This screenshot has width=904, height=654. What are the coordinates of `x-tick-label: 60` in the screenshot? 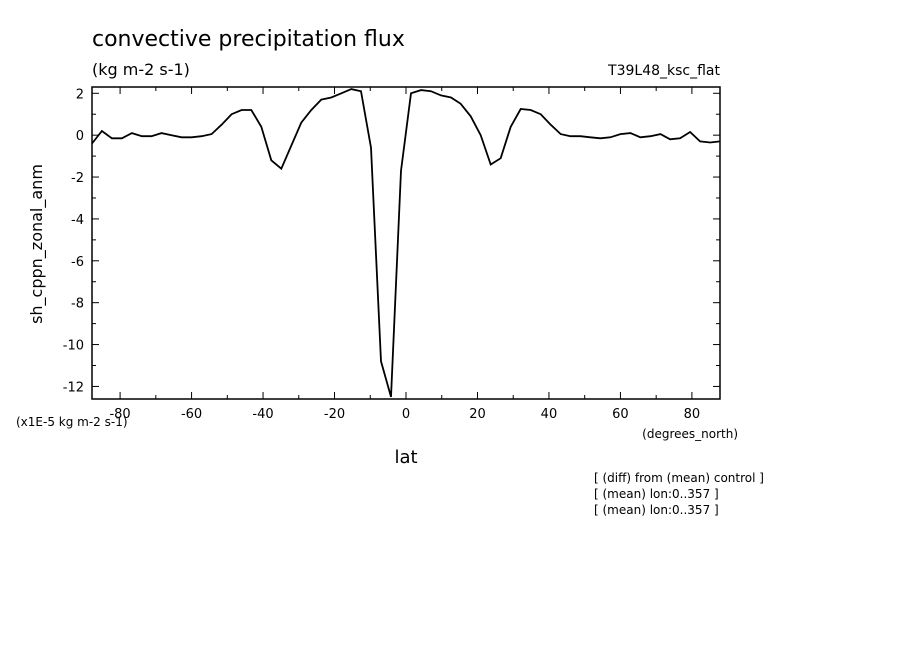 It's located at (620, 414).